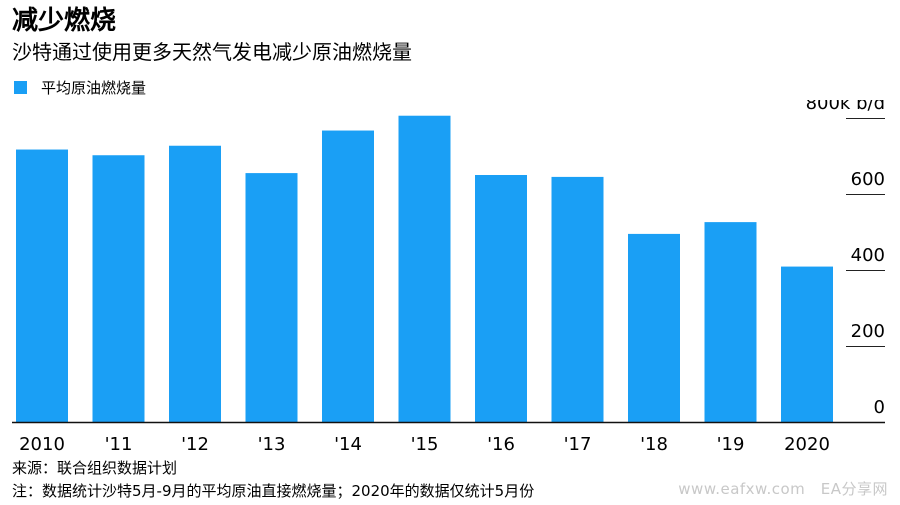 This screenshot has width=900, height=505. I want to click on chart-title: 减少燃烧, so click(64, 21).